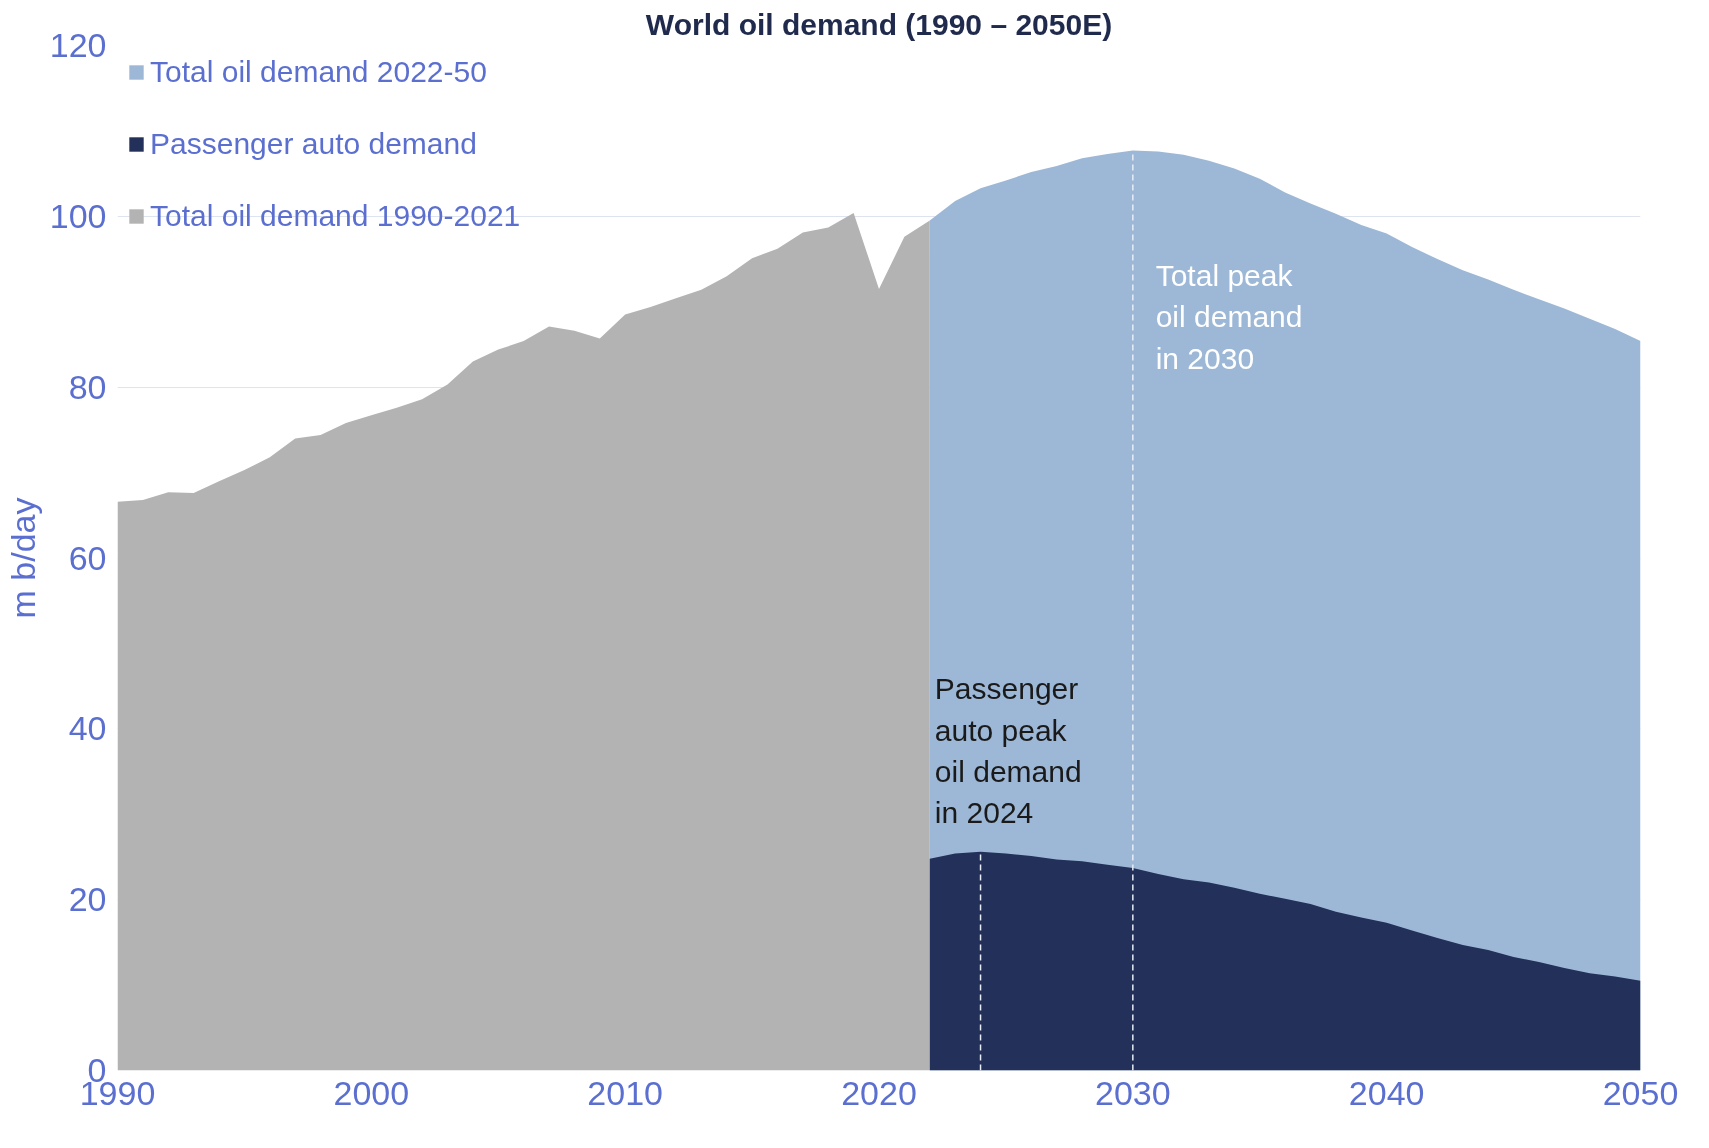 The width and height of the screenshot is (1709, 1148). I want to click on y-tick-label: 40, so click(87, 728).